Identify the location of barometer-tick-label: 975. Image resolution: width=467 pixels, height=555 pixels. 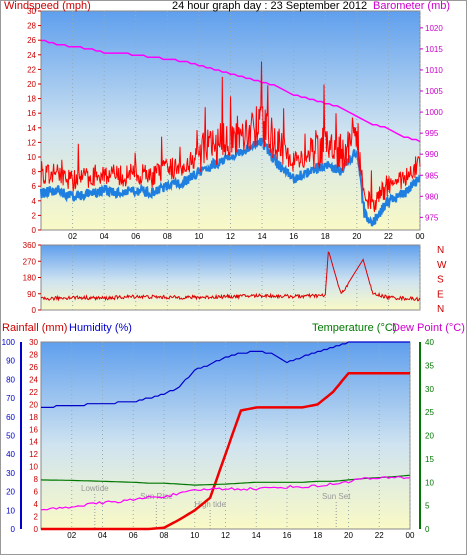
(432, 217).